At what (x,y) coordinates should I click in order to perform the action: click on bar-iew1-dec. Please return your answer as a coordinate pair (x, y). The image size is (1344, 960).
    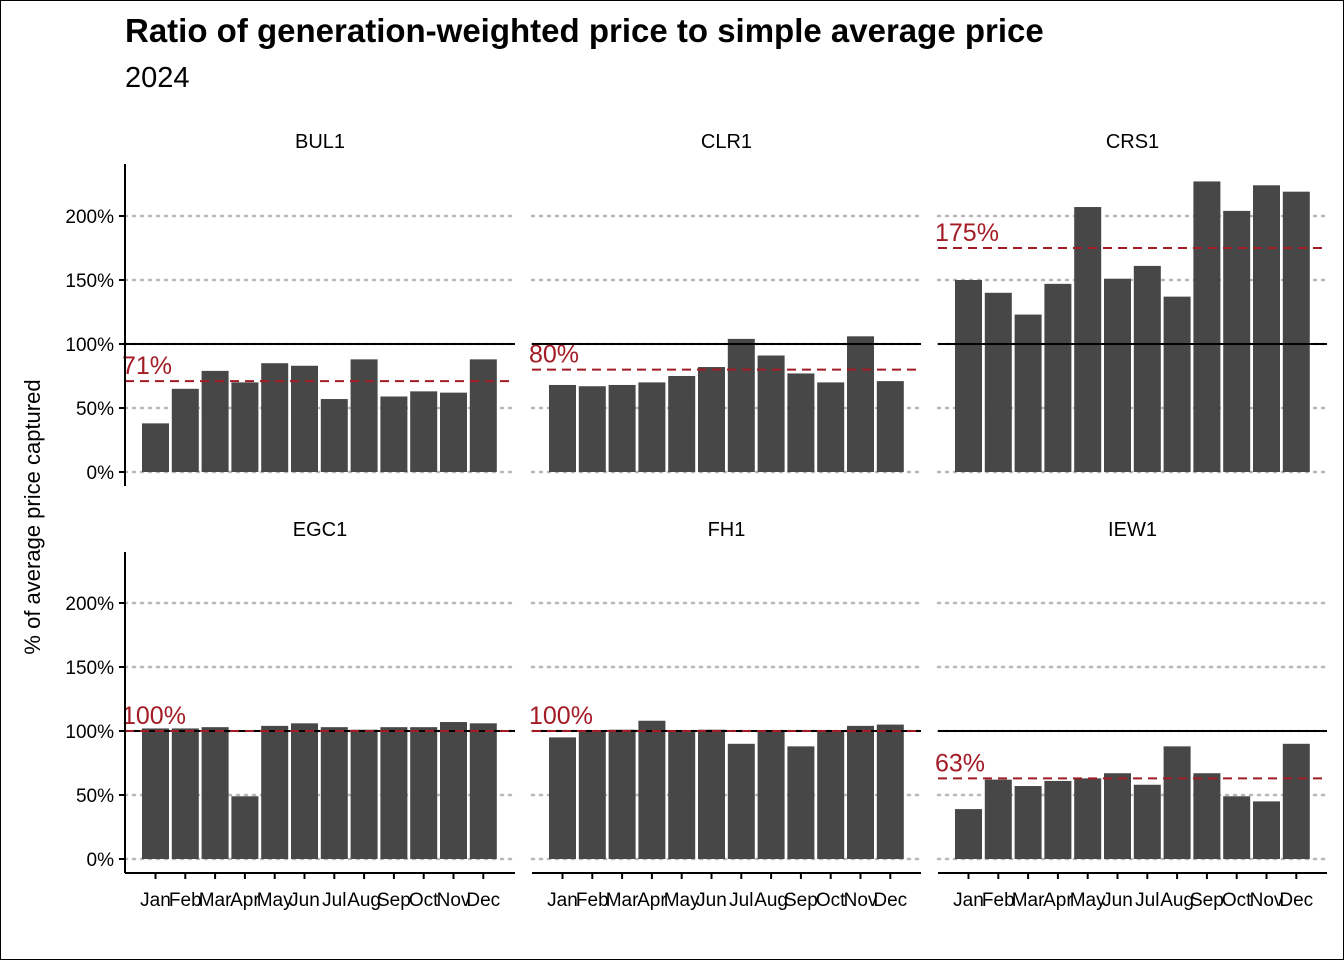
    Looking at the image, I should click on (1296, 801).